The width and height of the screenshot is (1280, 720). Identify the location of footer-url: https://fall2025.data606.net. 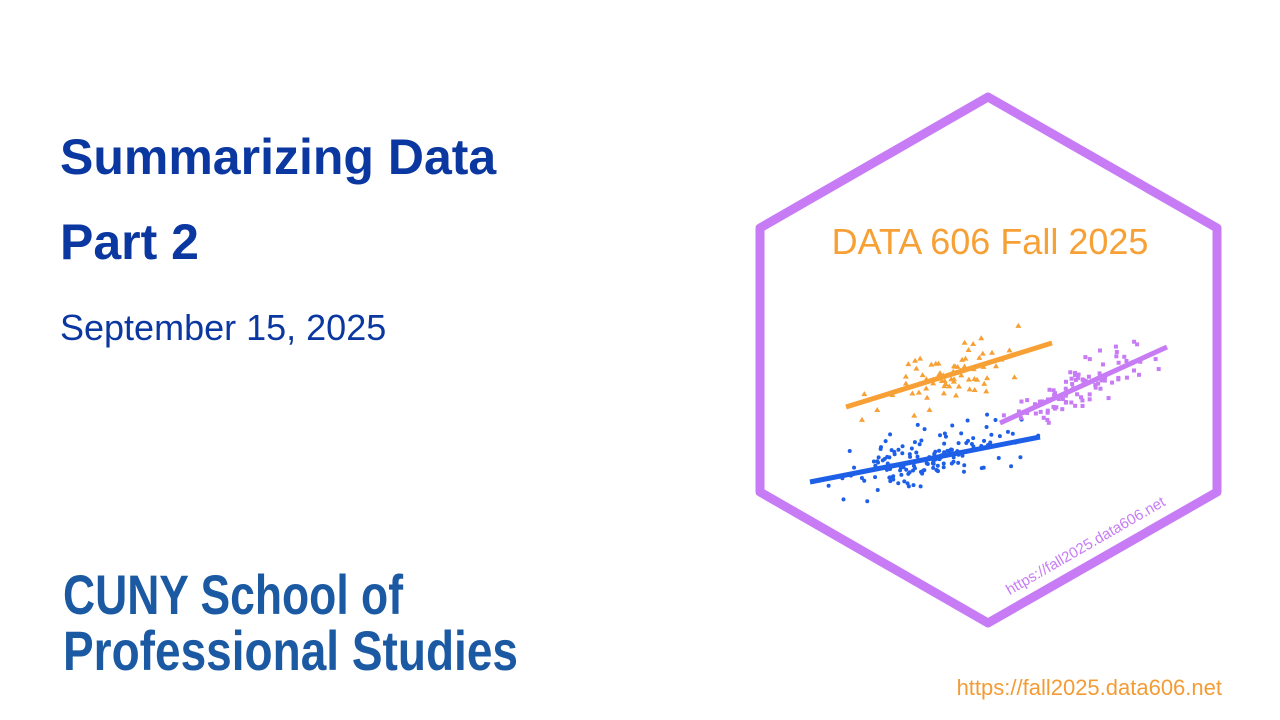
(1089, 687).